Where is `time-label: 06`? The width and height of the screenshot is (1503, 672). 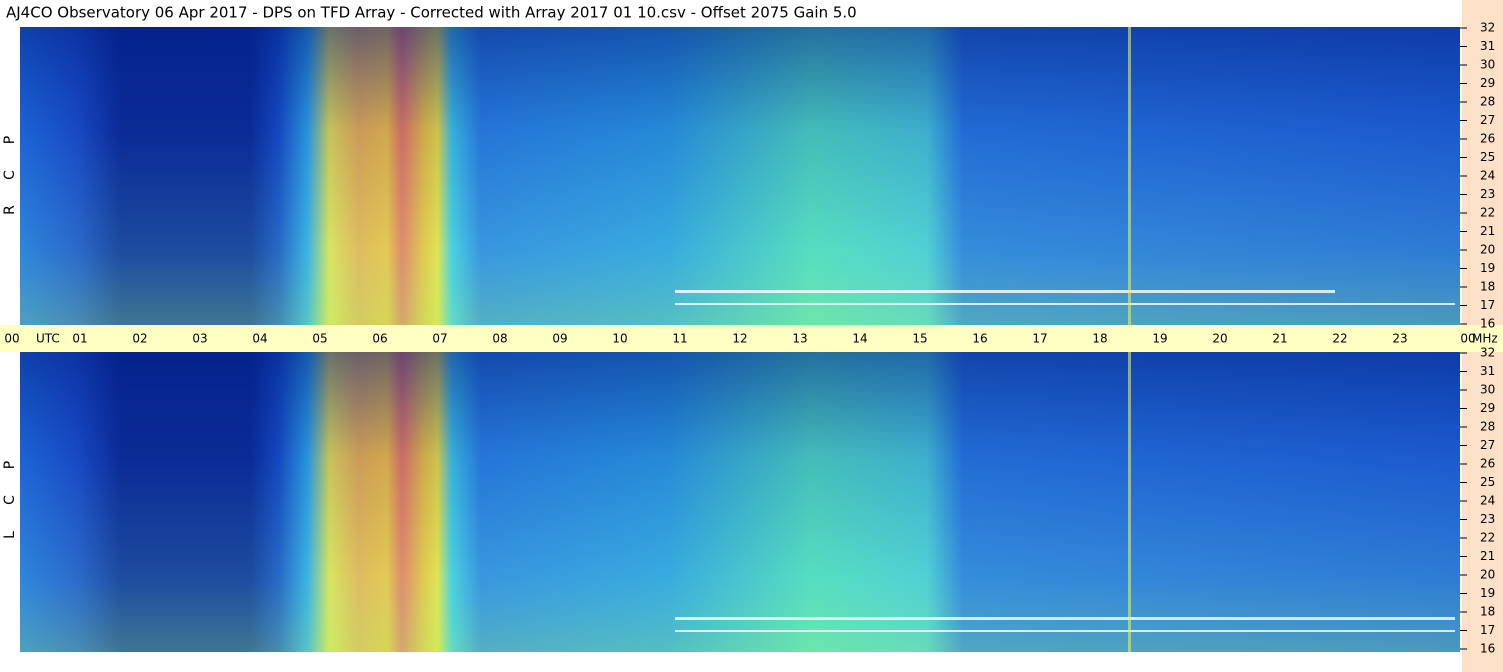 time-label: 06 is located at coordinates (379, 339).